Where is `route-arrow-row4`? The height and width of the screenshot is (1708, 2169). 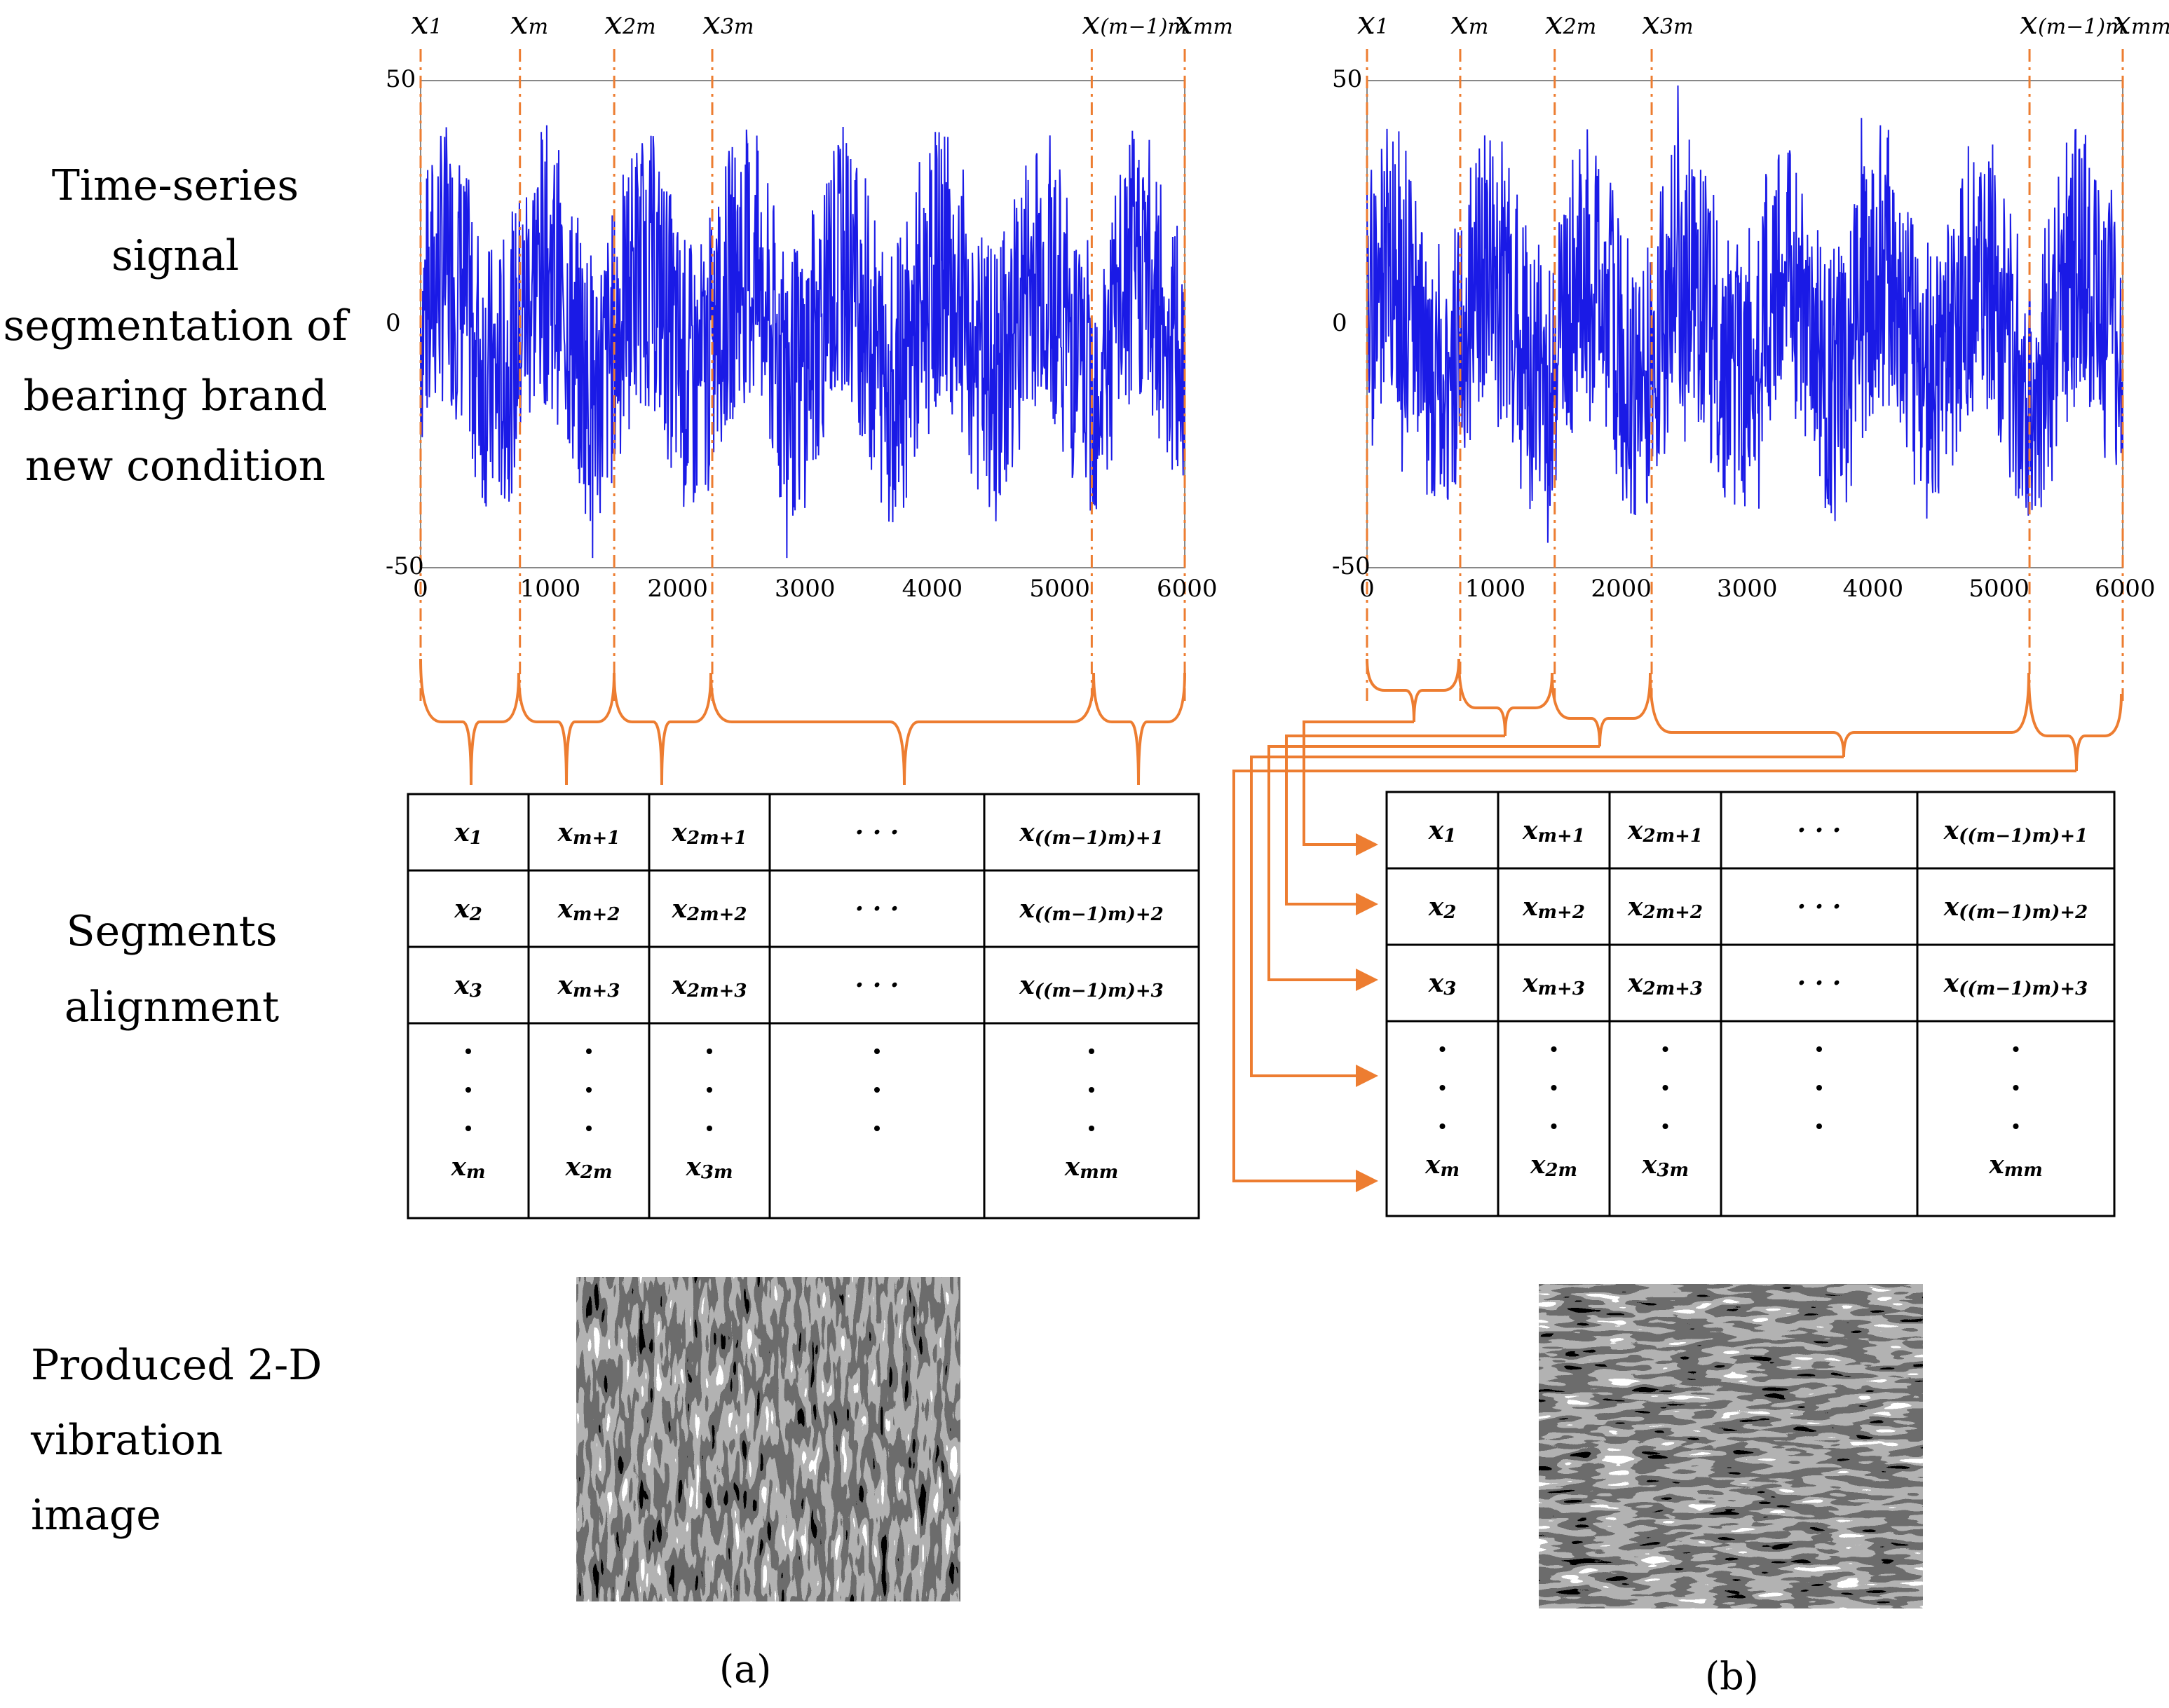 route-arrow-row4 is located at coordinates (1547, 921).